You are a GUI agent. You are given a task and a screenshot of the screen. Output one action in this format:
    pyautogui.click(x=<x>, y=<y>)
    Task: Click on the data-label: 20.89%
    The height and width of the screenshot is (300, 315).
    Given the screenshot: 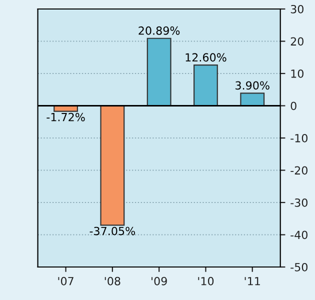 What is the action you would take?
    pyautogui.click(x=159, y=30)
    